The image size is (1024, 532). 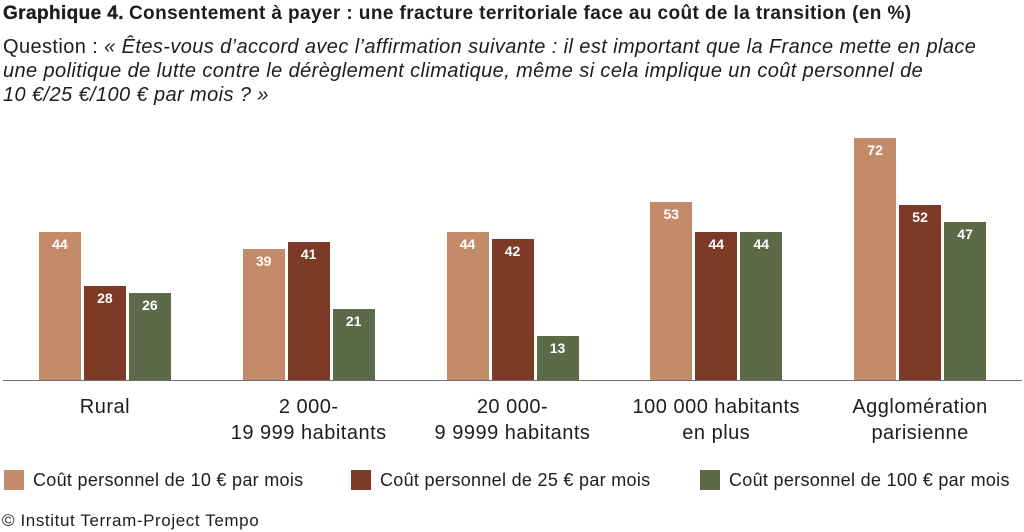 I want to click on value-label-series-3-category-3: 13, so click(x=557, y=348).